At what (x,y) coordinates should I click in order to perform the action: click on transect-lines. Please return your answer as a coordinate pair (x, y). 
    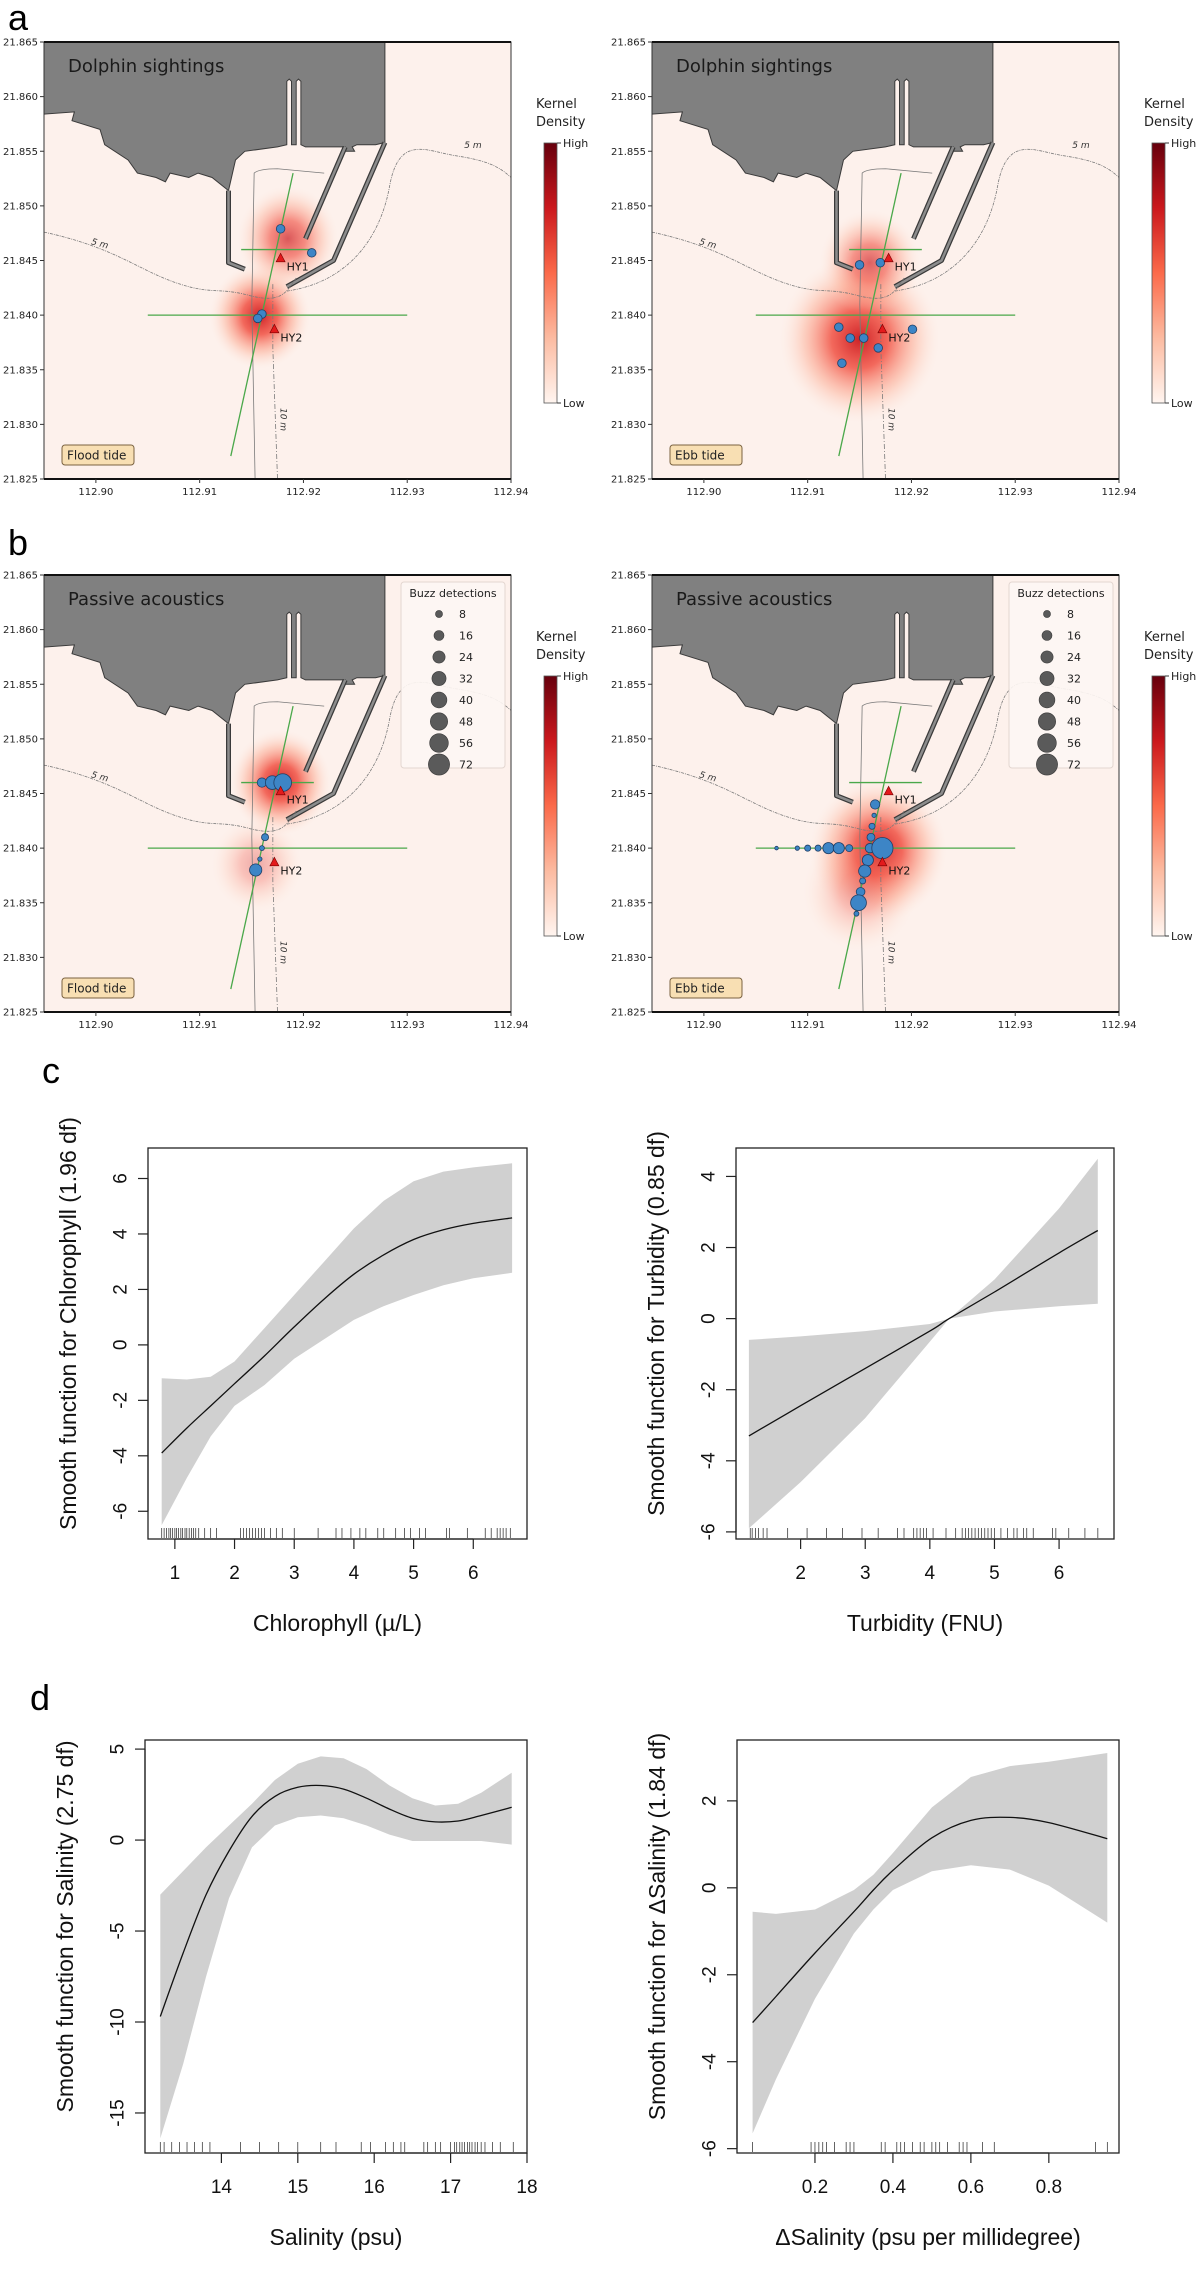
    Looking at the image, I should click on (885, 314).